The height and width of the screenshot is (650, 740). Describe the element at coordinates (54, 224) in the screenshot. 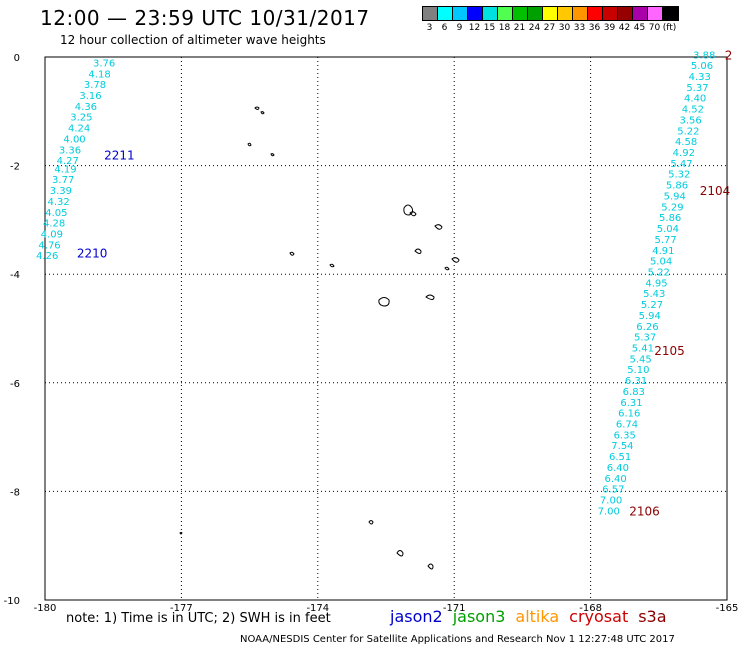

I see `wave-height-value: 4.28` at that location.